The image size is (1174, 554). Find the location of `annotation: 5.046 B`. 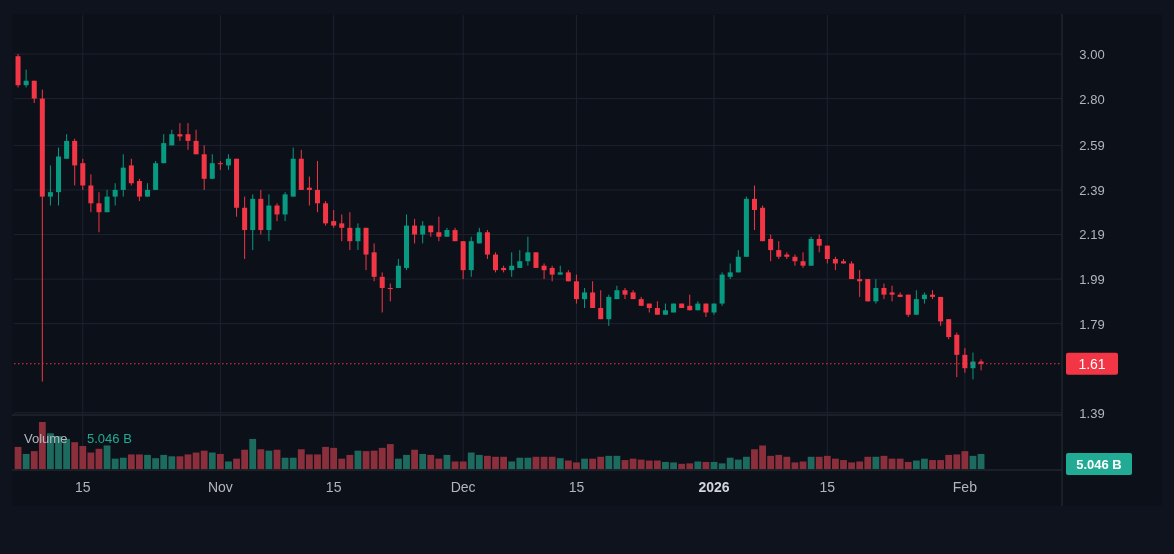

annotation: 5.046 B is located at coordinates (109, 438).